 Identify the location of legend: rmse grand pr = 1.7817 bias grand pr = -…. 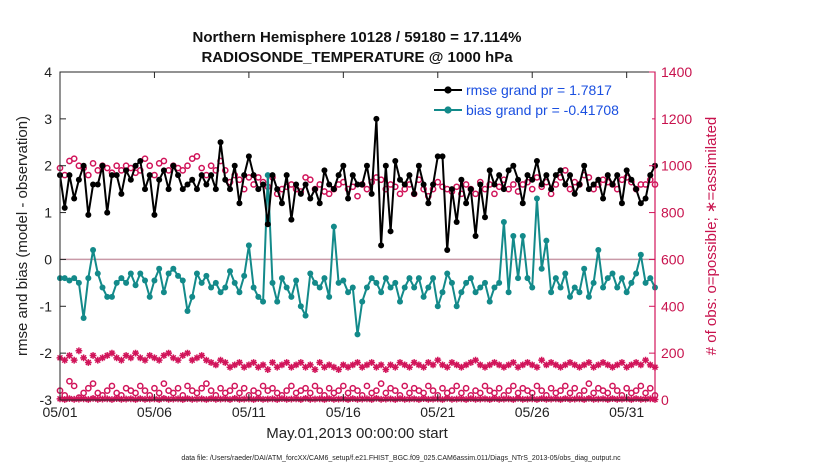
(540, 101).